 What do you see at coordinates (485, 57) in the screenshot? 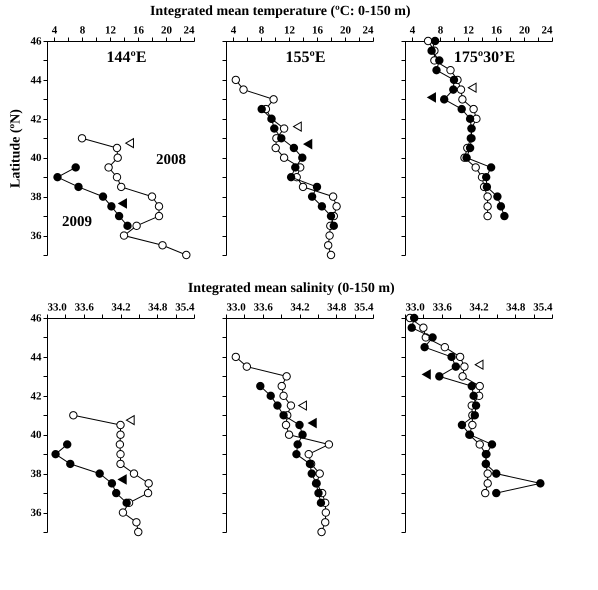
I see `chart-title: 175º30’E` at bounding box center [485, 57].